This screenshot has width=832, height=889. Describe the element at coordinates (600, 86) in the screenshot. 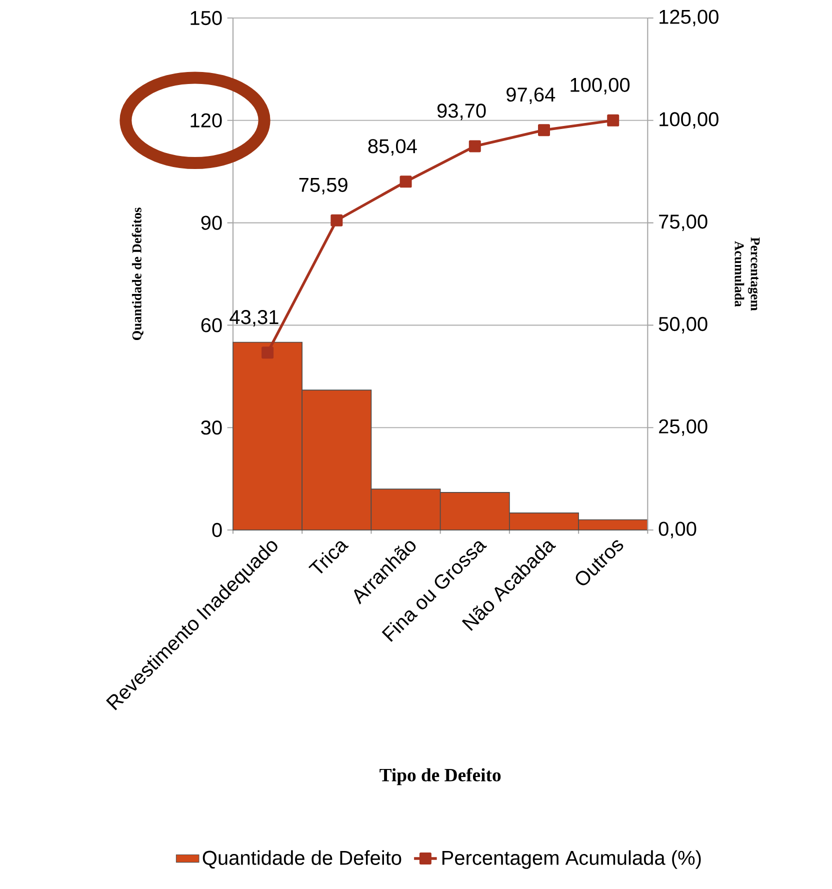

I see `data-label: 100,00` at that location.